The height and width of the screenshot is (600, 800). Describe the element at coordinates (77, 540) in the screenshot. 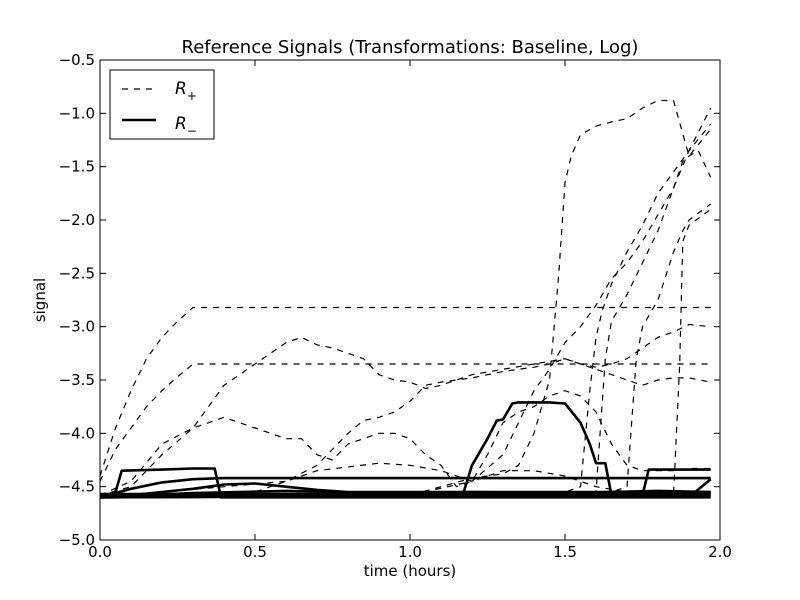

I see `y-tick-label: −5.0` at that location.